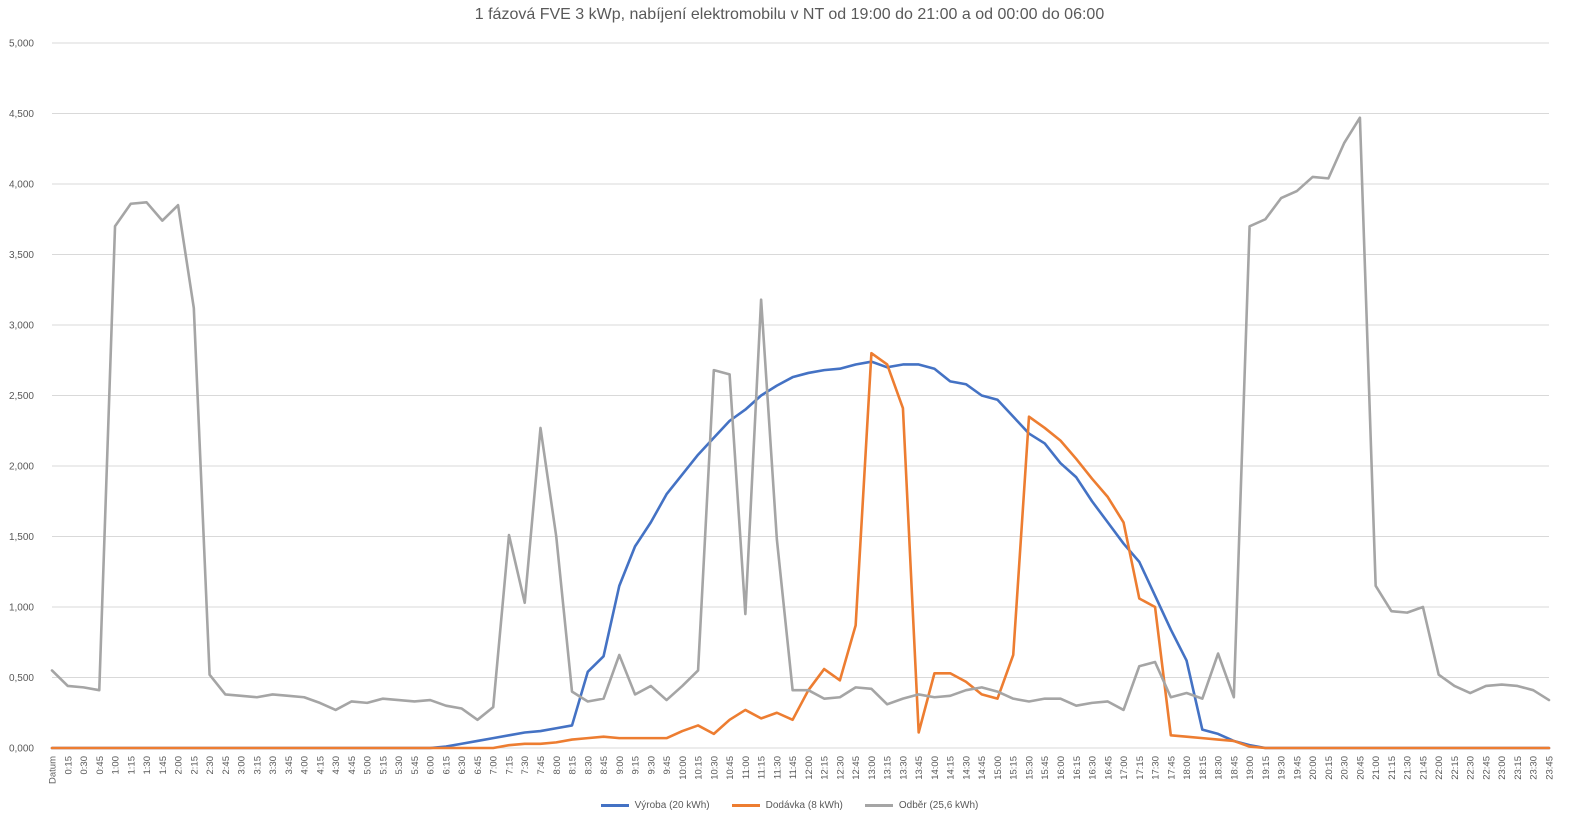 This screenshot has height=832, width=1579. What do you see at coordinates (21, 467) in the screenshot?
I see `y-tick-label: 2,000` at bounding box center [21, 467].